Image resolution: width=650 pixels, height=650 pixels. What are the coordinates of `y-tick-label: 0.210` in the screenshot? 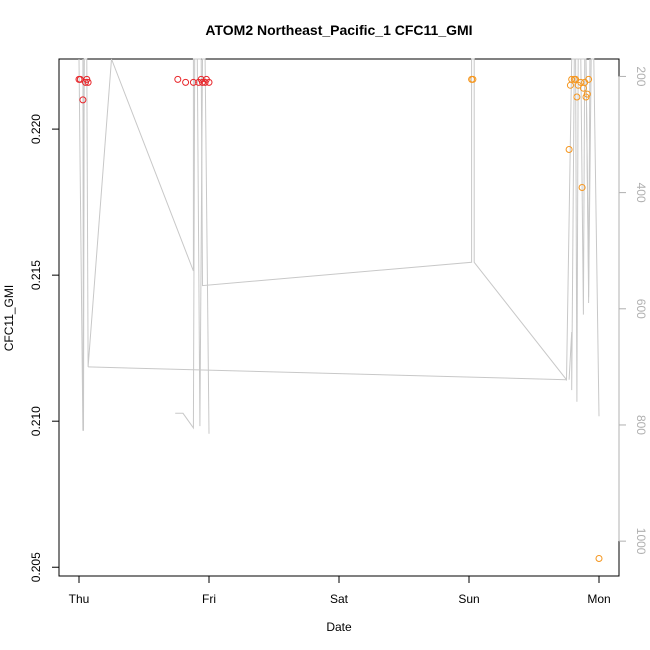 It's located at (36, 421).